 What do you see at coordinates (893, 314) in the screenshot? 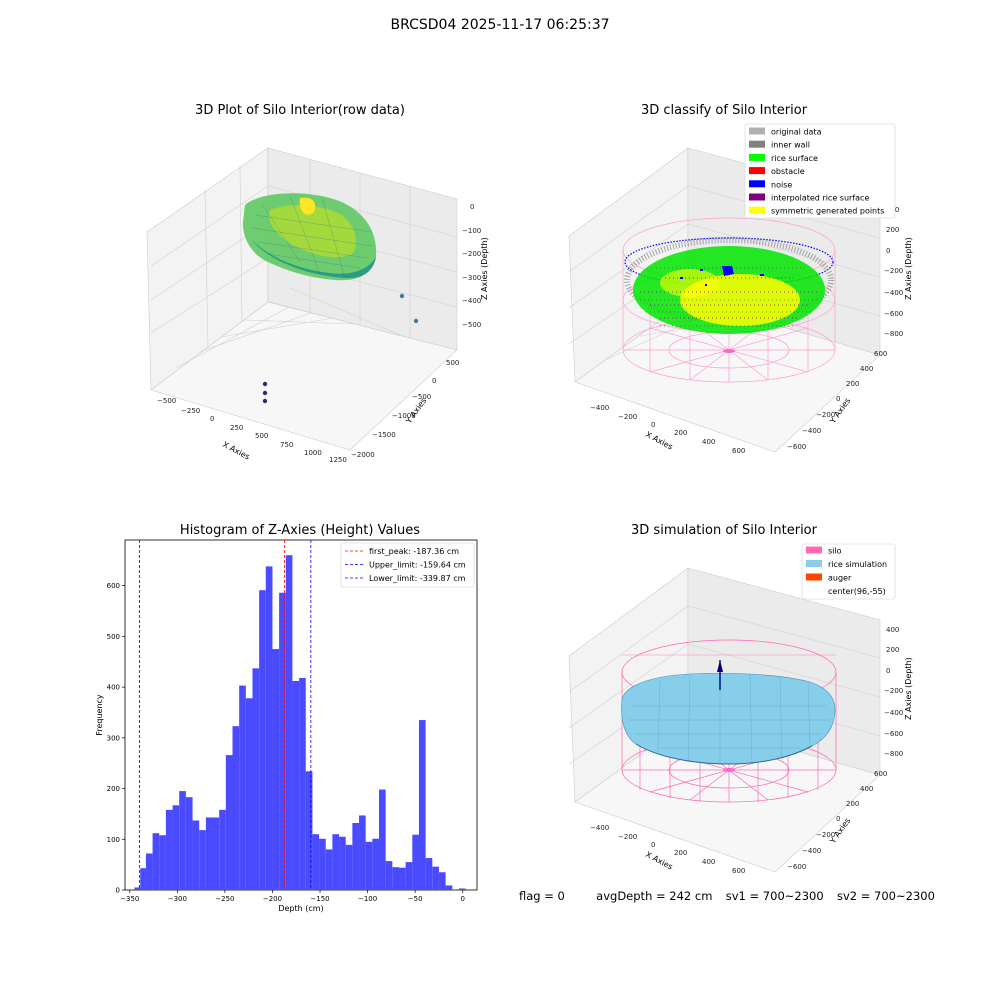
I see `panel2-ztick: −600` at bounding box center [893, 314].